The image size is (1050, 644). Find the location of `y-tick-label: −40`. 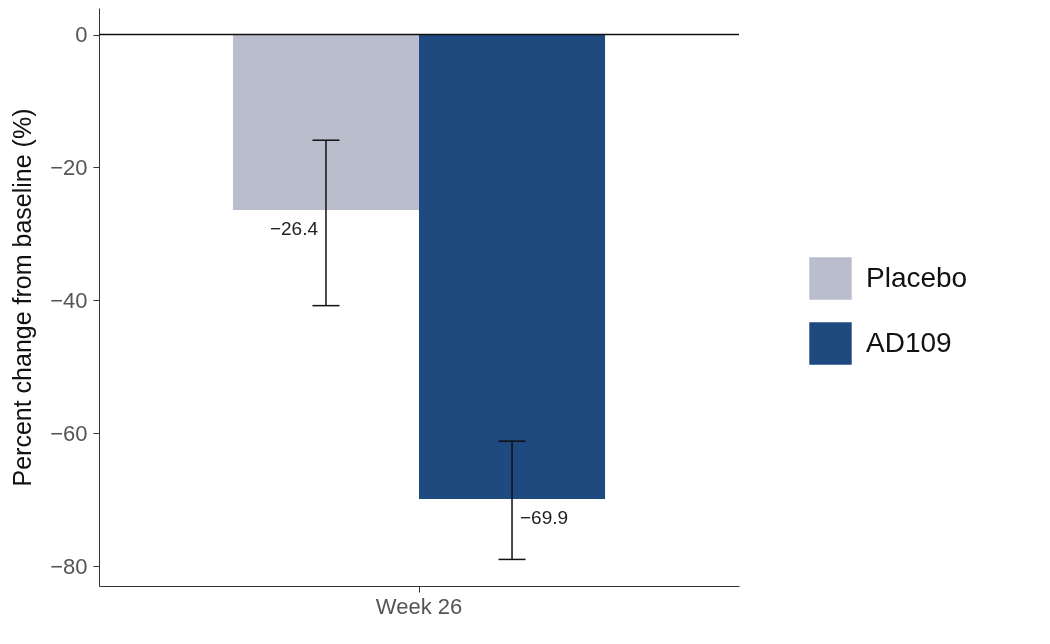

y-tick-label: −40 is located at coordinates (69, 300).